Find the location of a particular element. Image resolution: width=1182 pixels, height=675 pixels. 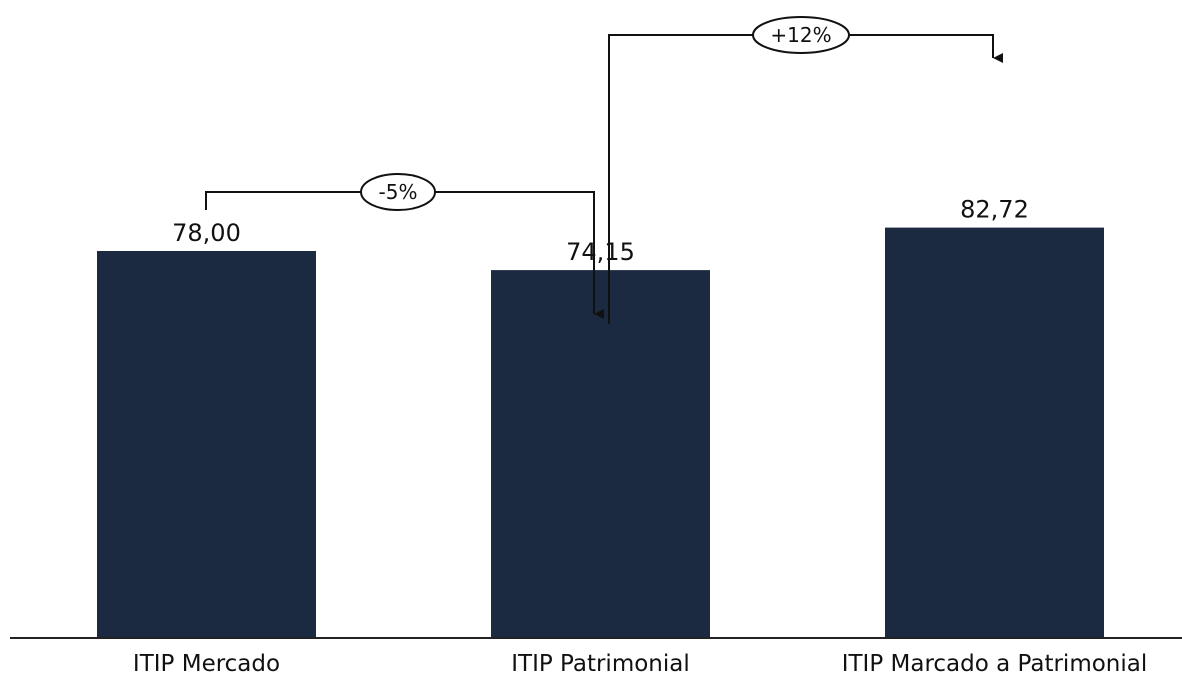

bar-itip-marcado-a-patrimonial is located at coordinates (994, 432).